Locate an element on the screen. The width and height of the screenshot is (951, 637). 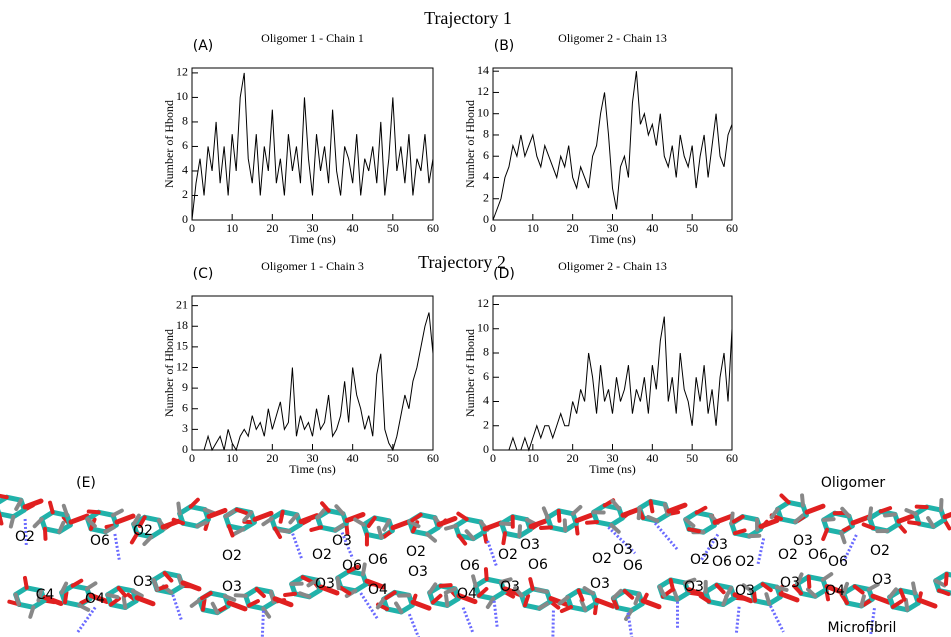
plot-frame is located at coordinates (612, 144).